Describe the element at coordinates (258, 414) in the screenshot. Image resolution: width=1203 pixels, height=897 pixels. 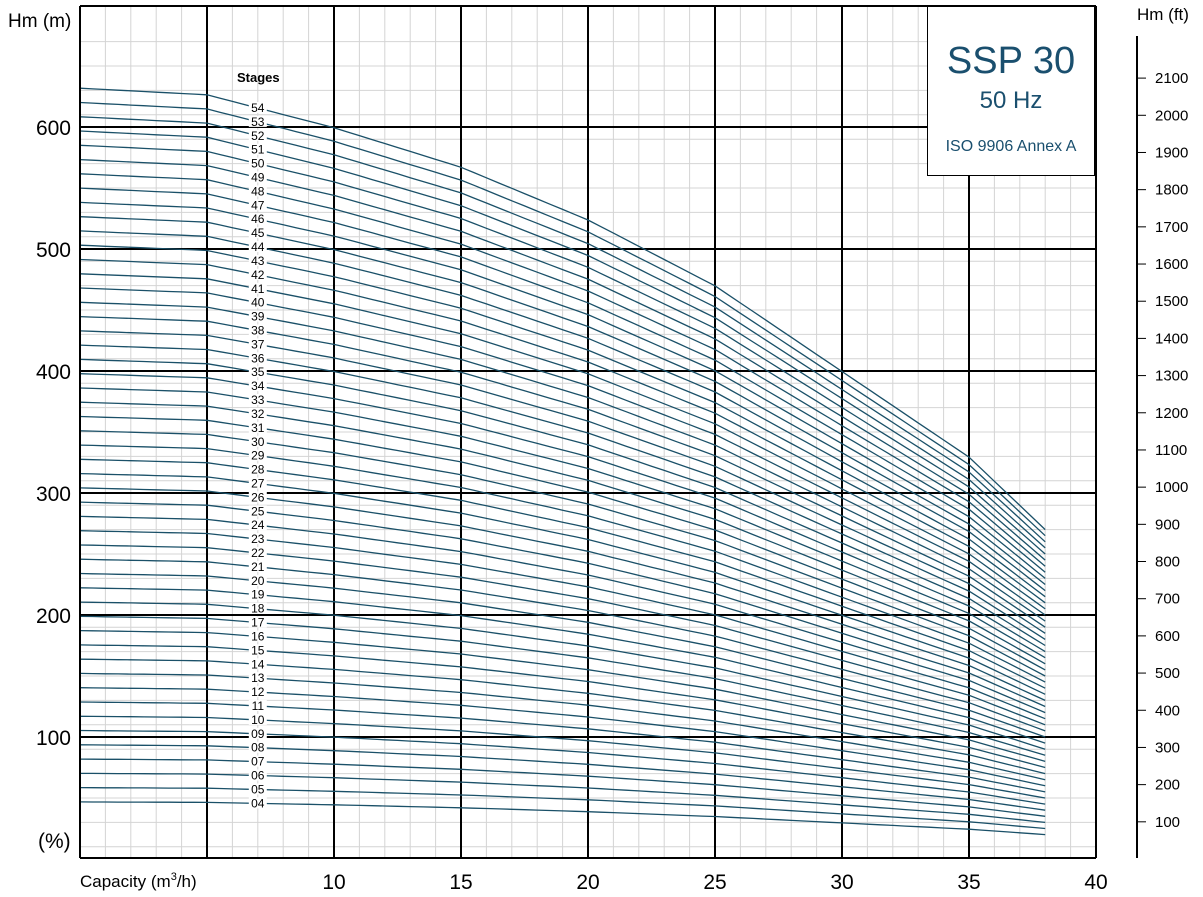
I see `stage-label-32: 32` at that location.